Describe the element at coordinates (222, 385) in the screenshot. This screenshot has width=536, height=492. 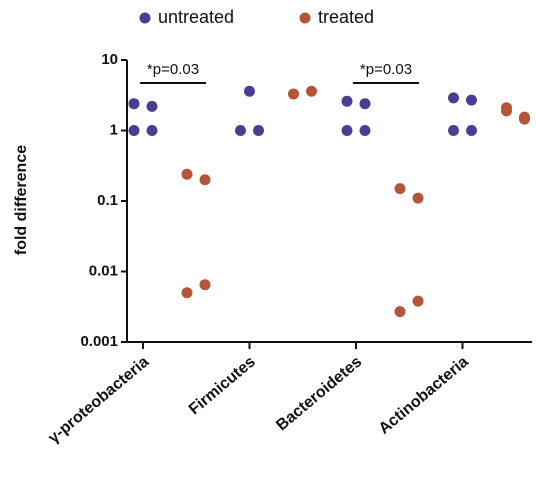
I see `x-tick-label: Firmicutes` at that location.